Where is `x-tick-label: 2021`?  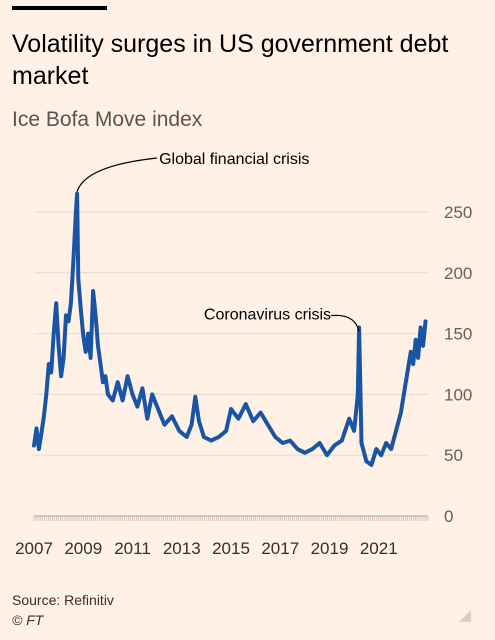 x-tick-label: 2021 is located at coordinates (379, 548).